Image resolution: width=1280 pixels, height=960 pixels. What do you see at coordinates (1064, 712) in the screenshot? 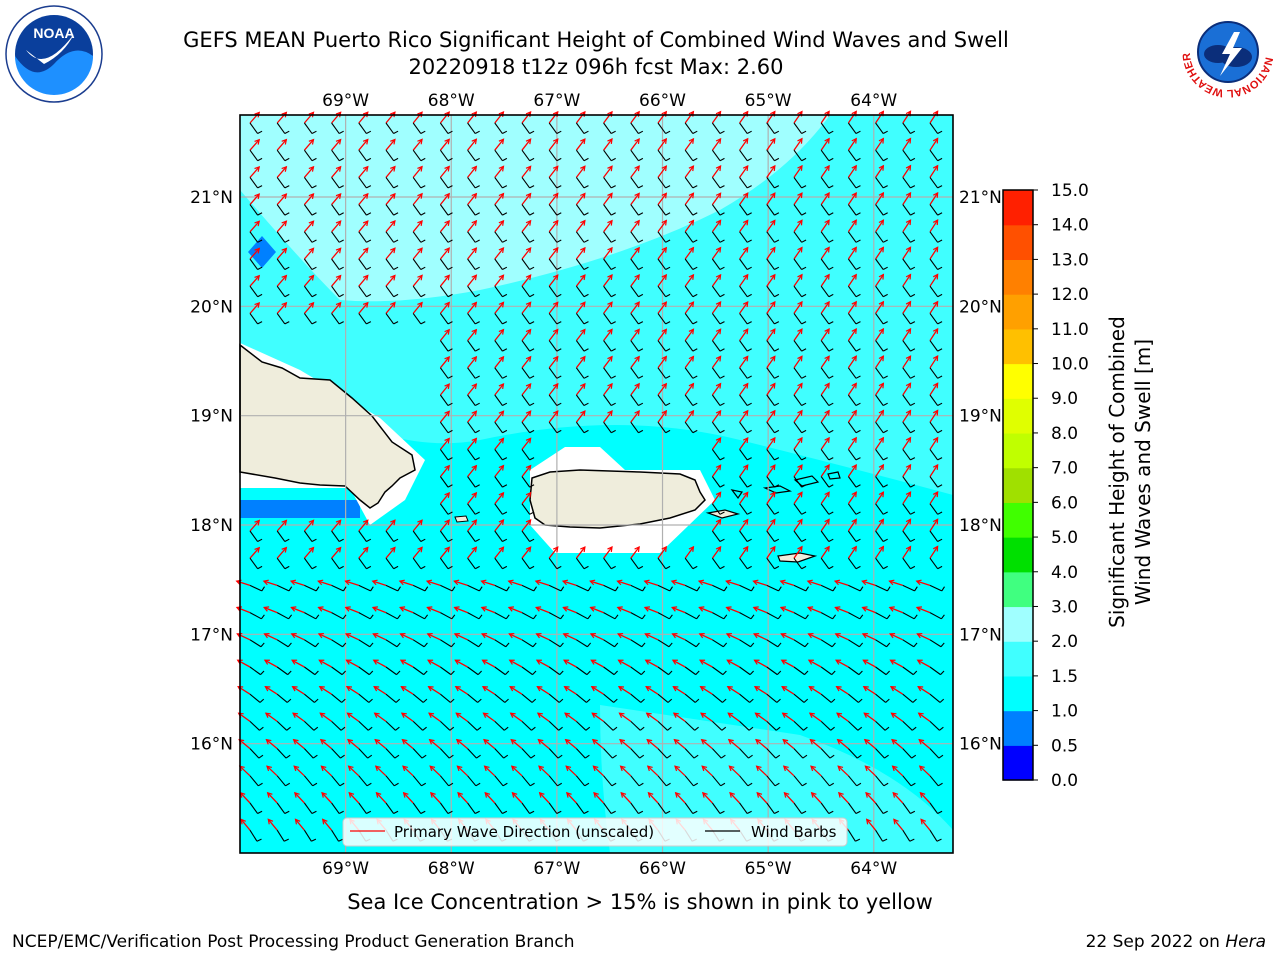
I see `colorbar-tick-label: 1.0` at bounding box center [1064, 712].